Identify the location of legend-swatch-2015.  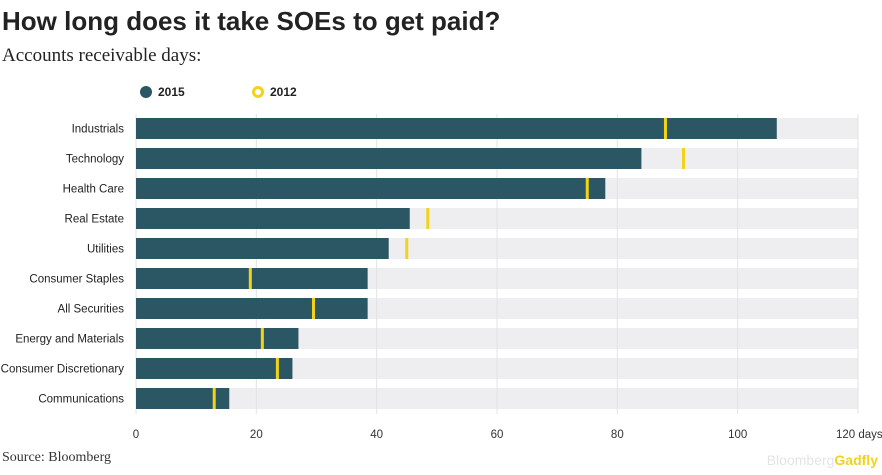
(146, 92).